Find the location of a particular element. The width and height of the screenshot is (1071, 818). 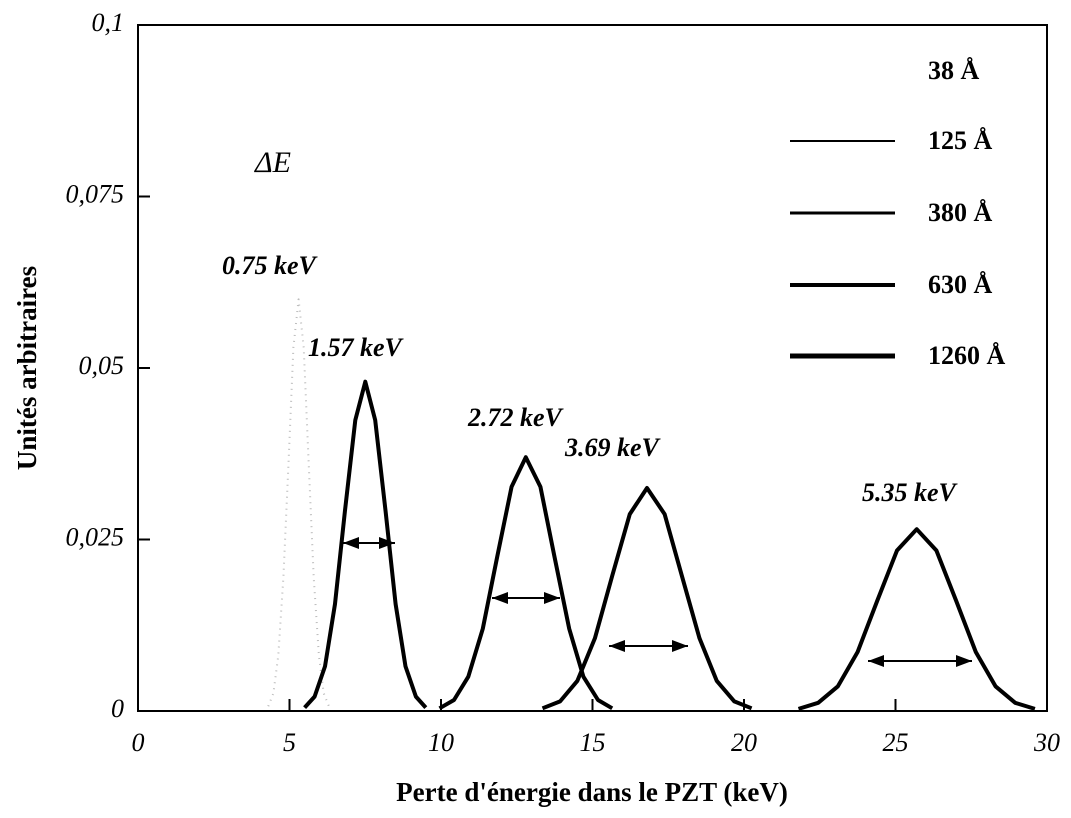

x-tick-label: 5 is located at coordinates (289, 742).